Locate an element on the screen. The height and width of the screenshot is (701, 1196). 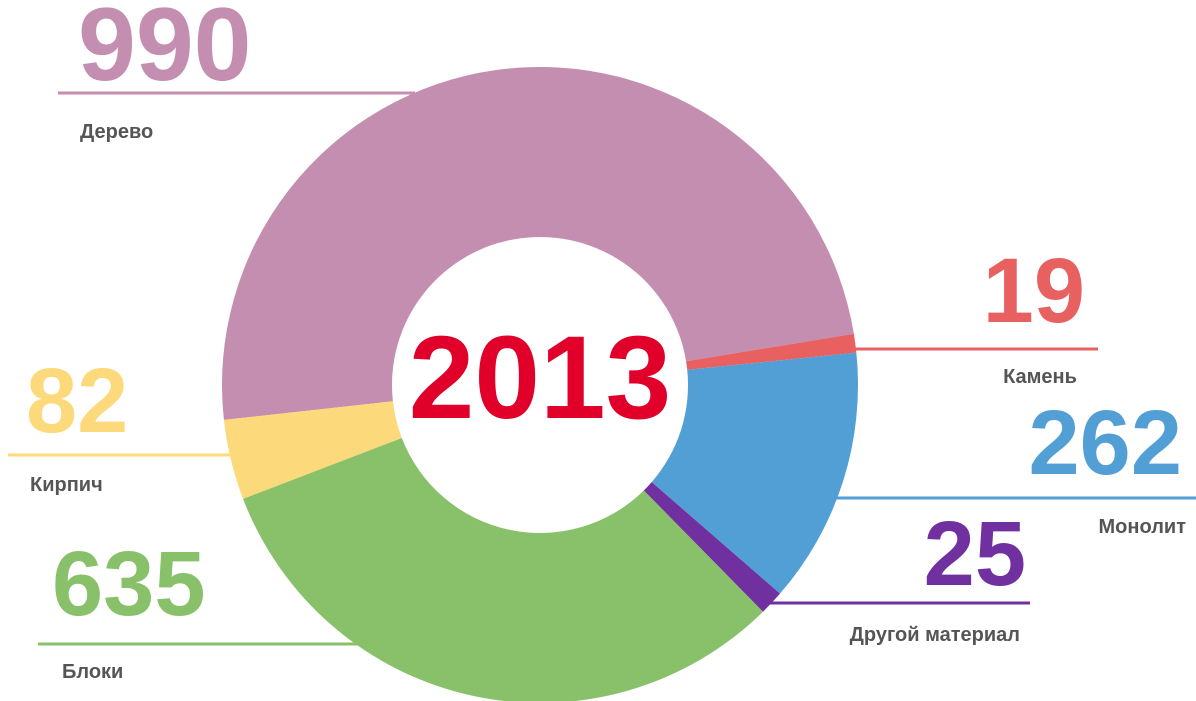
value-label: 82 is located at coordinates (77, 401).